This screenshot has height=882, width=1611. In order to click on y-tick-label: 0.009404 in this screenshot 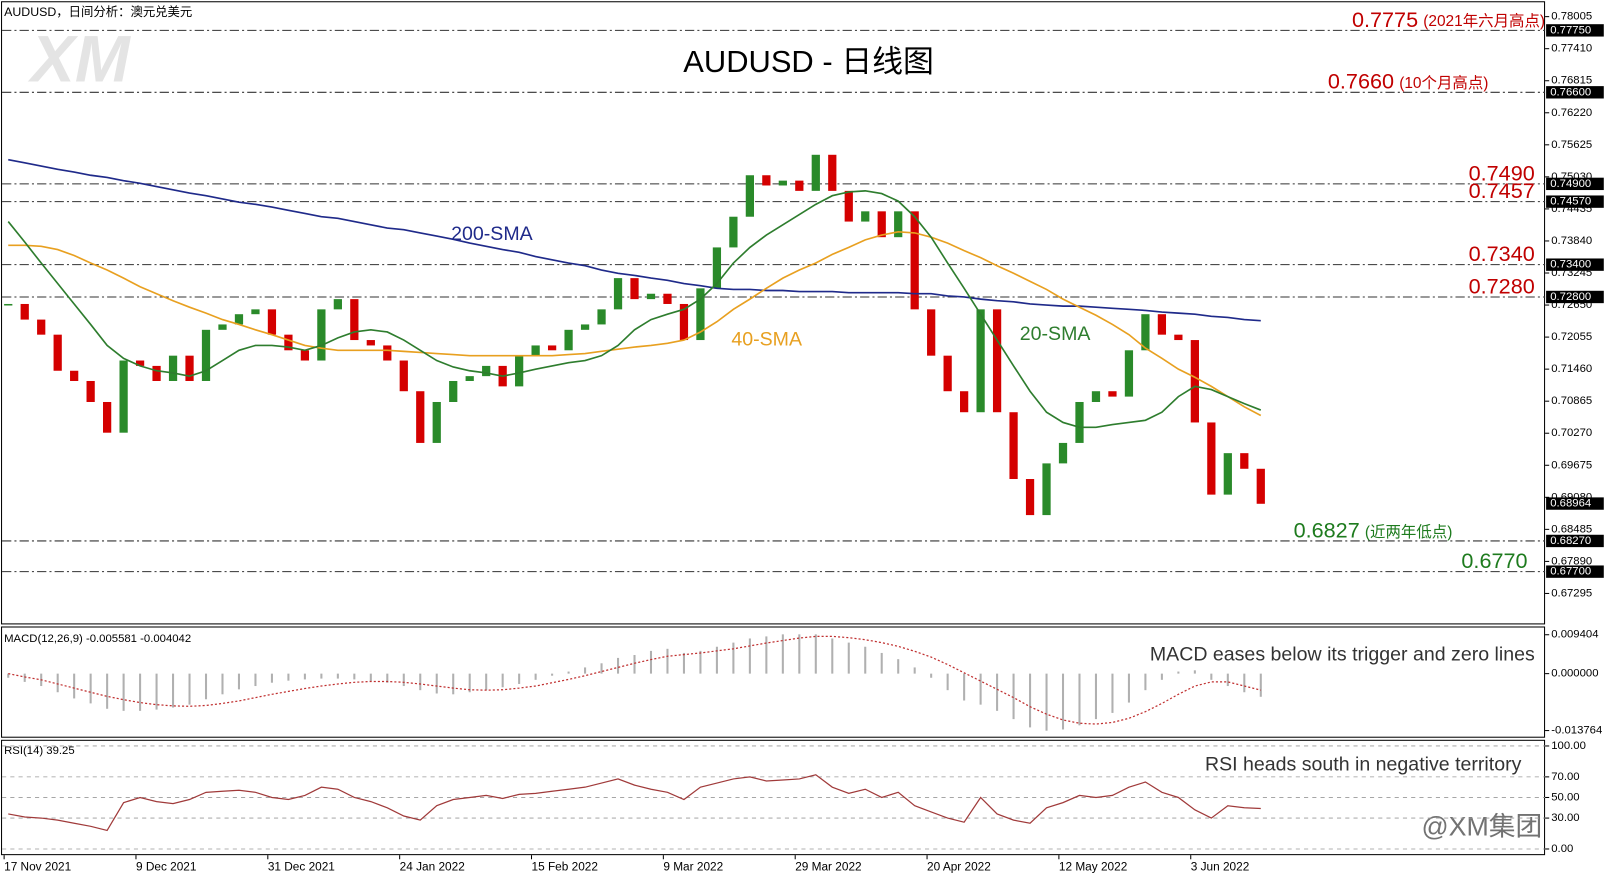, I will do `click(1574, 635)`.